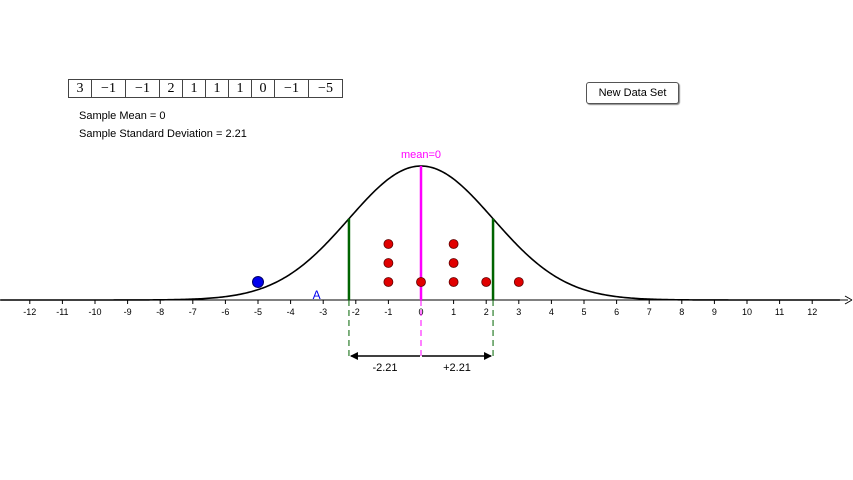 The width and height of the screenshot is (853, 480). What do you see at coordinates (583, 312) in the screenshot?
I see `x-tick-label: 5` at bounding box center [583, 312].